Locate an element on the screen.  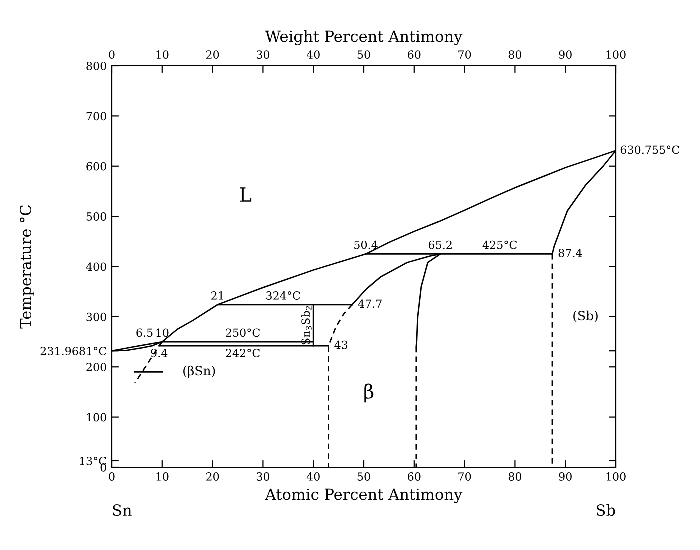
annotation: 425°C is located at coordinates (500, 245).